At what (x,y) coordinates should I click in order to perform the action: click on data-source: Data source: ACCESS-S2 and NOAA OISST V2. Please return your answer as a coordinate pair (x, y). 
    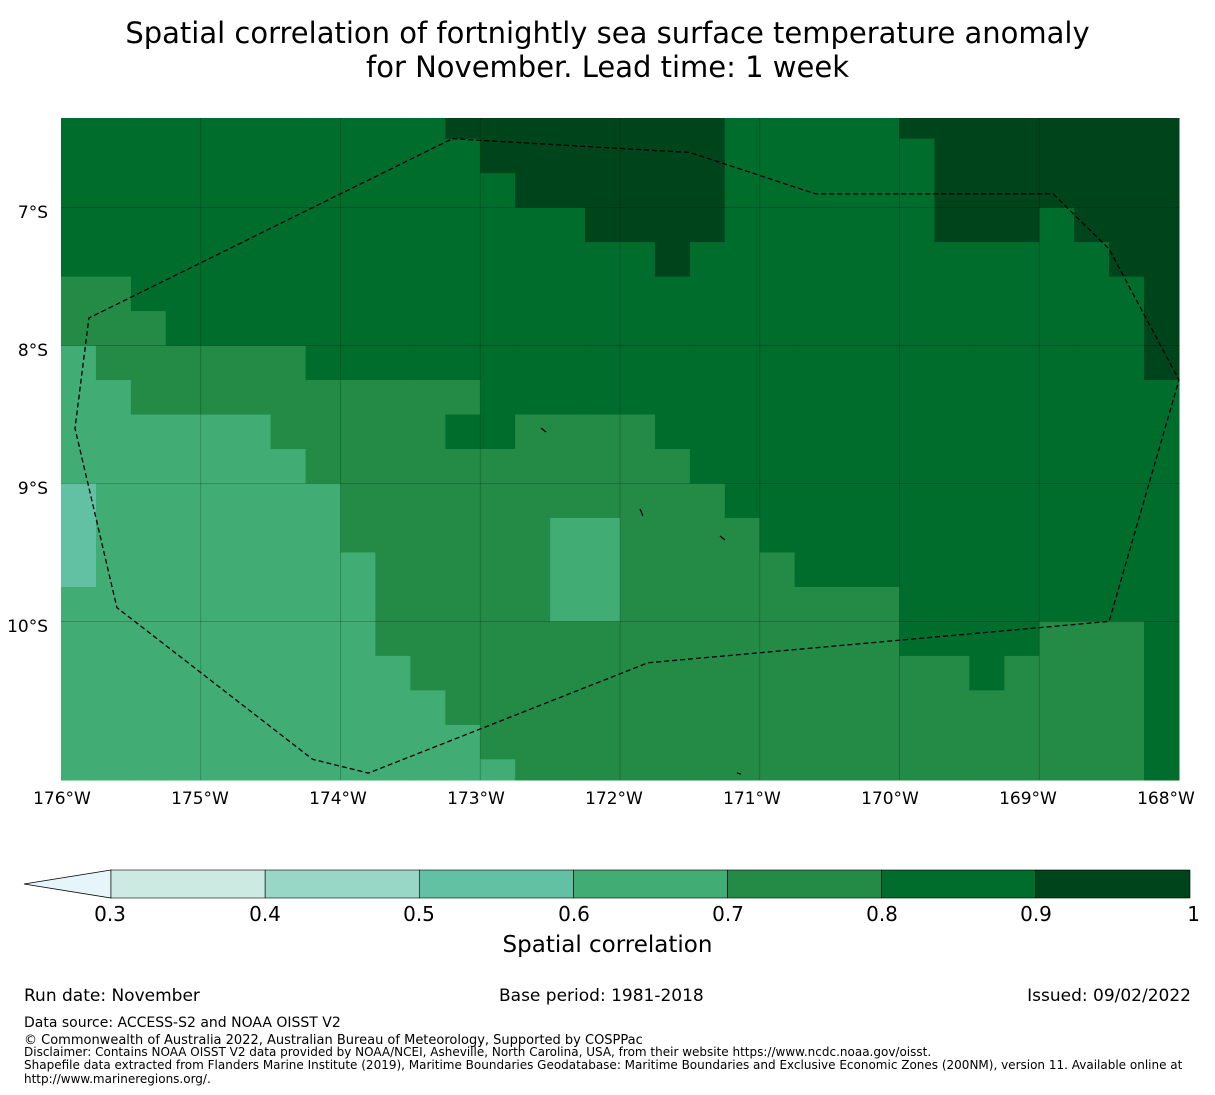
    Looking at the image, I should click on (182, 1023).